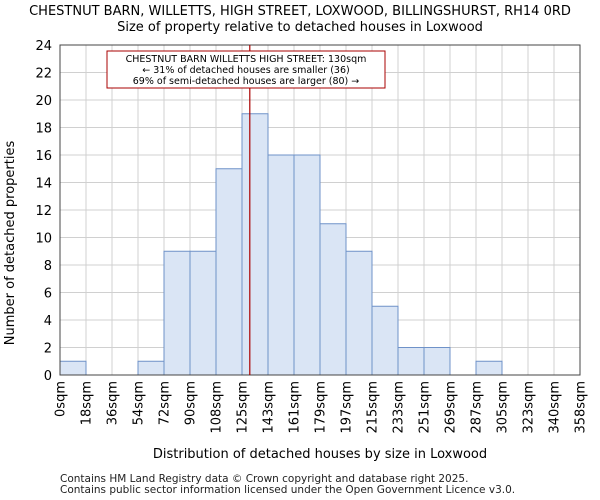  Describe the element at coordinates (43, 101) in the screenshot. I see `y-tick-label: 20` at that location.